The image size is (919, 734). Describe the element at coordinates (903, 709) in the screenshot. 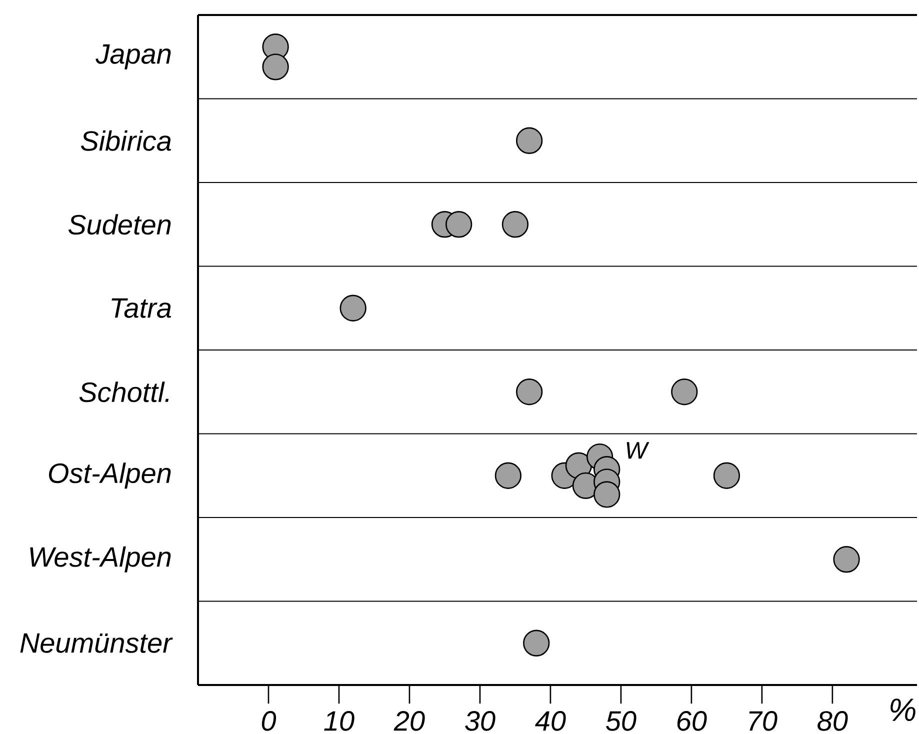

I see `x-axis-title: %` at that location.